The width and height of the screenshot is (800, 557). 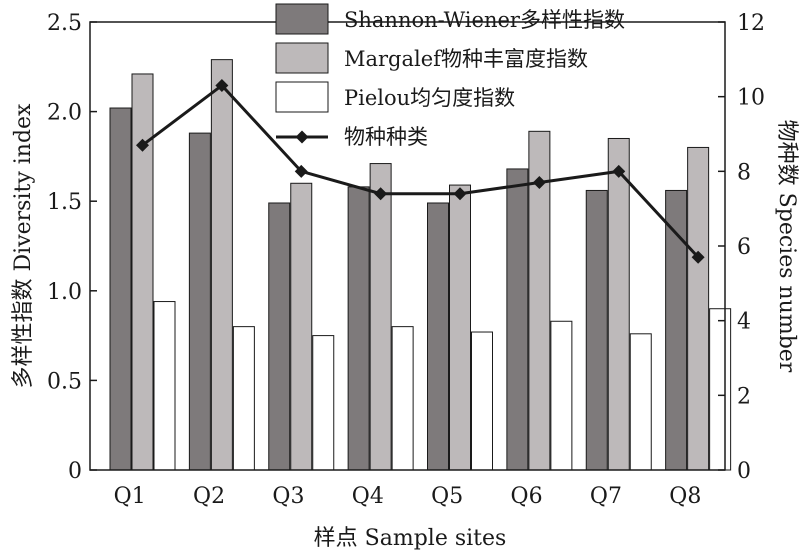 What do you see at coordinates (64, 202) in the screenshot?
I see `y-tick-label: 1.5` at bounding box center [64, 202].